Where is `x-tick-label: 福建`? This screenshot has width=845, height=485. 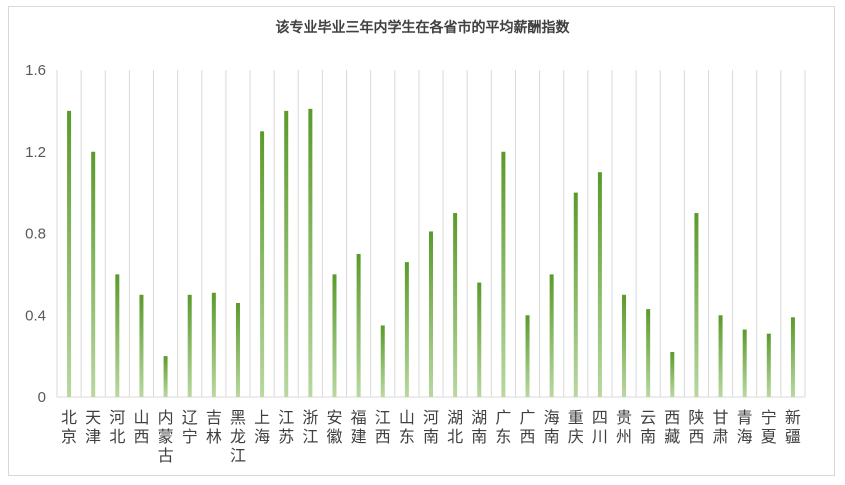 x-tick-label: 福建 is located at coordinates (359, 427).